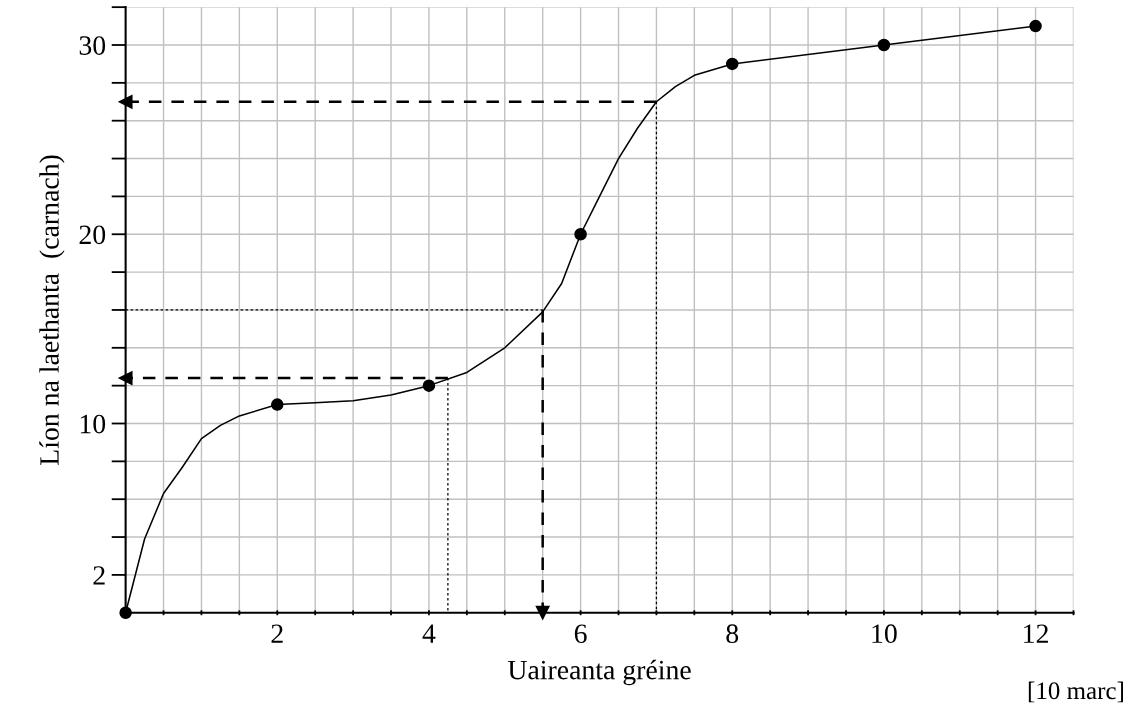  I want to click on text: [10 marc], so click(1076, 692).